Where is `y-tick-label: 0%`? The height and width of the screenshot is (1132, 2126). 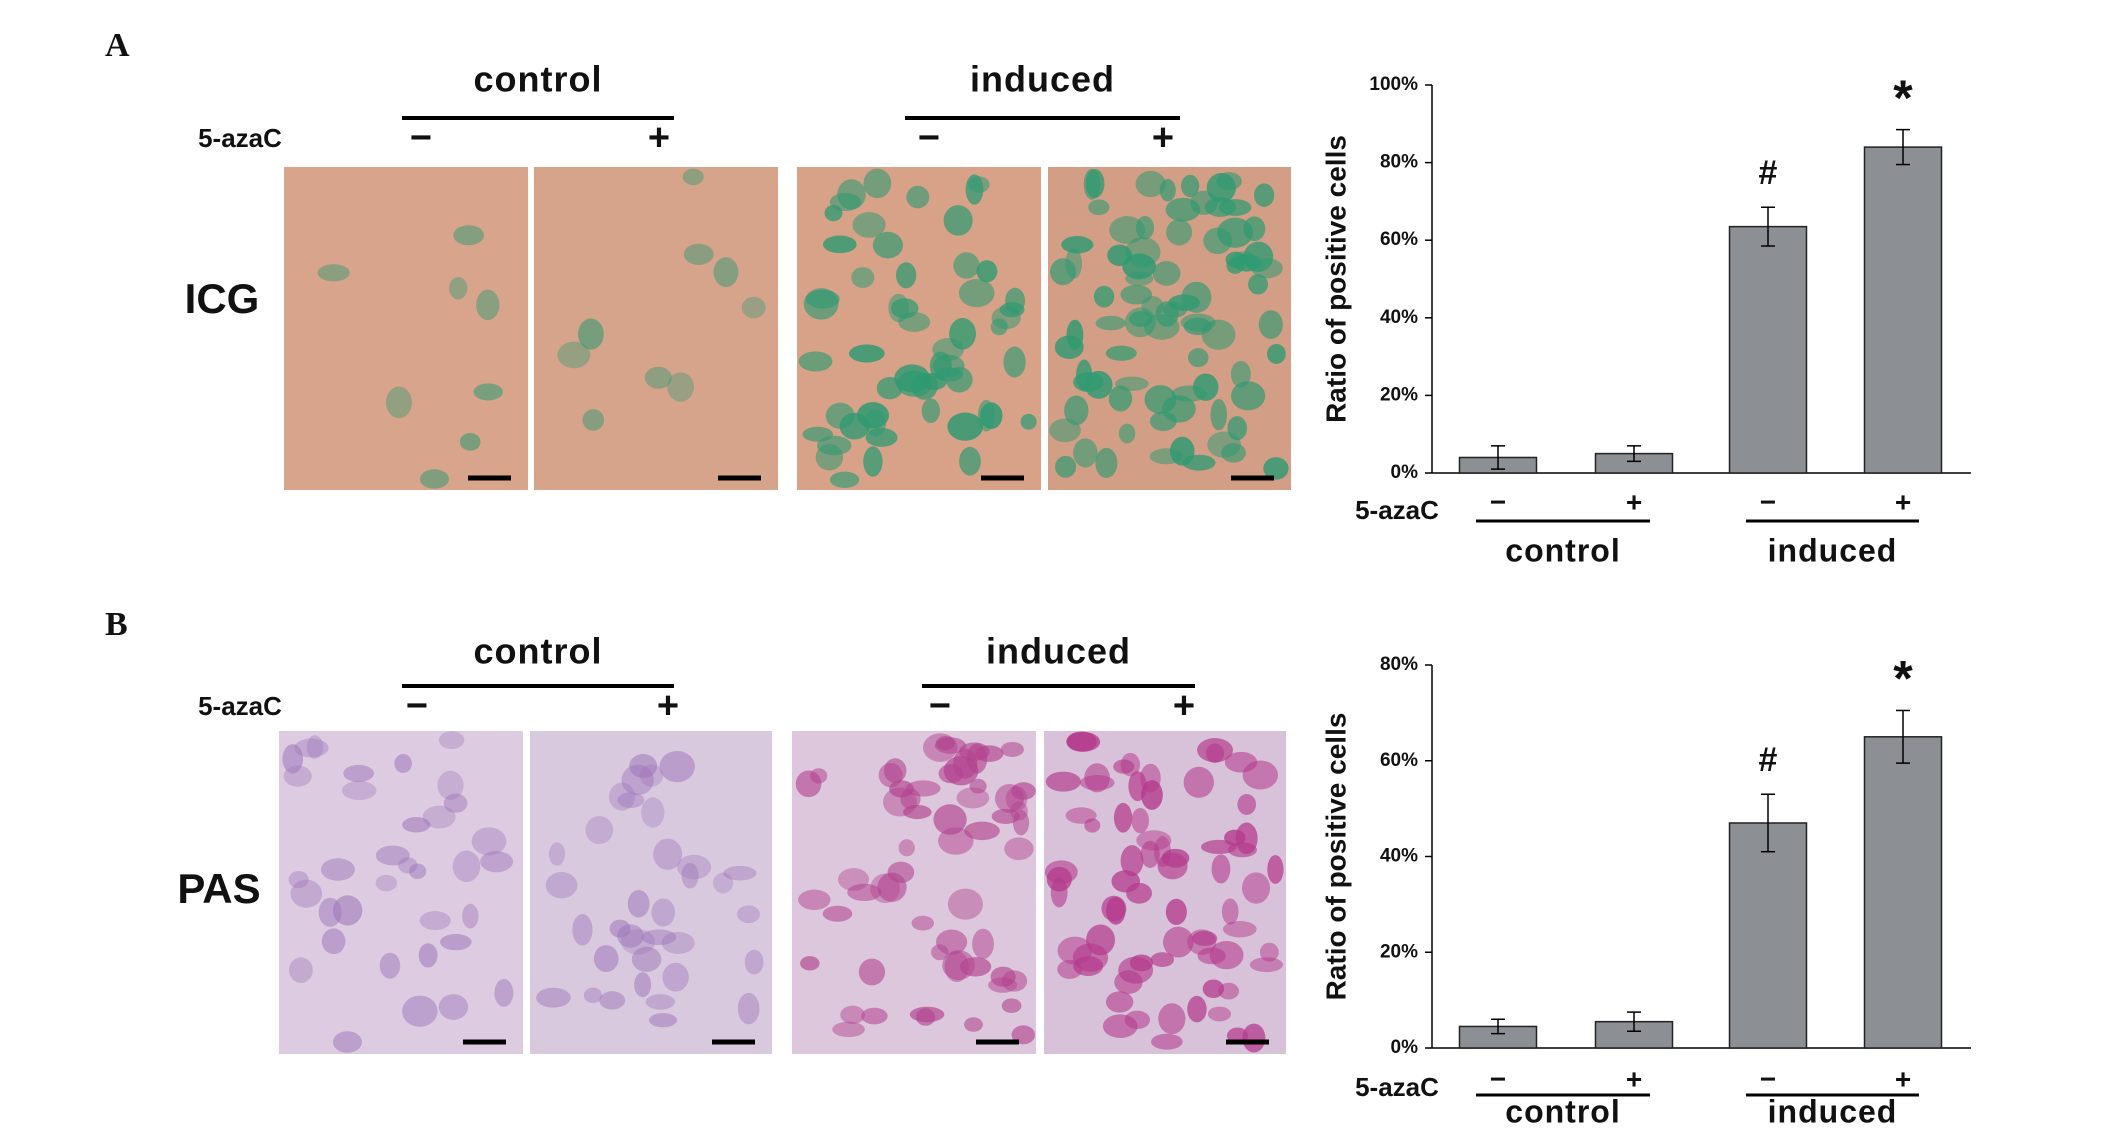 y-tick-label: 0% is located at coordinates (1405, 1047).